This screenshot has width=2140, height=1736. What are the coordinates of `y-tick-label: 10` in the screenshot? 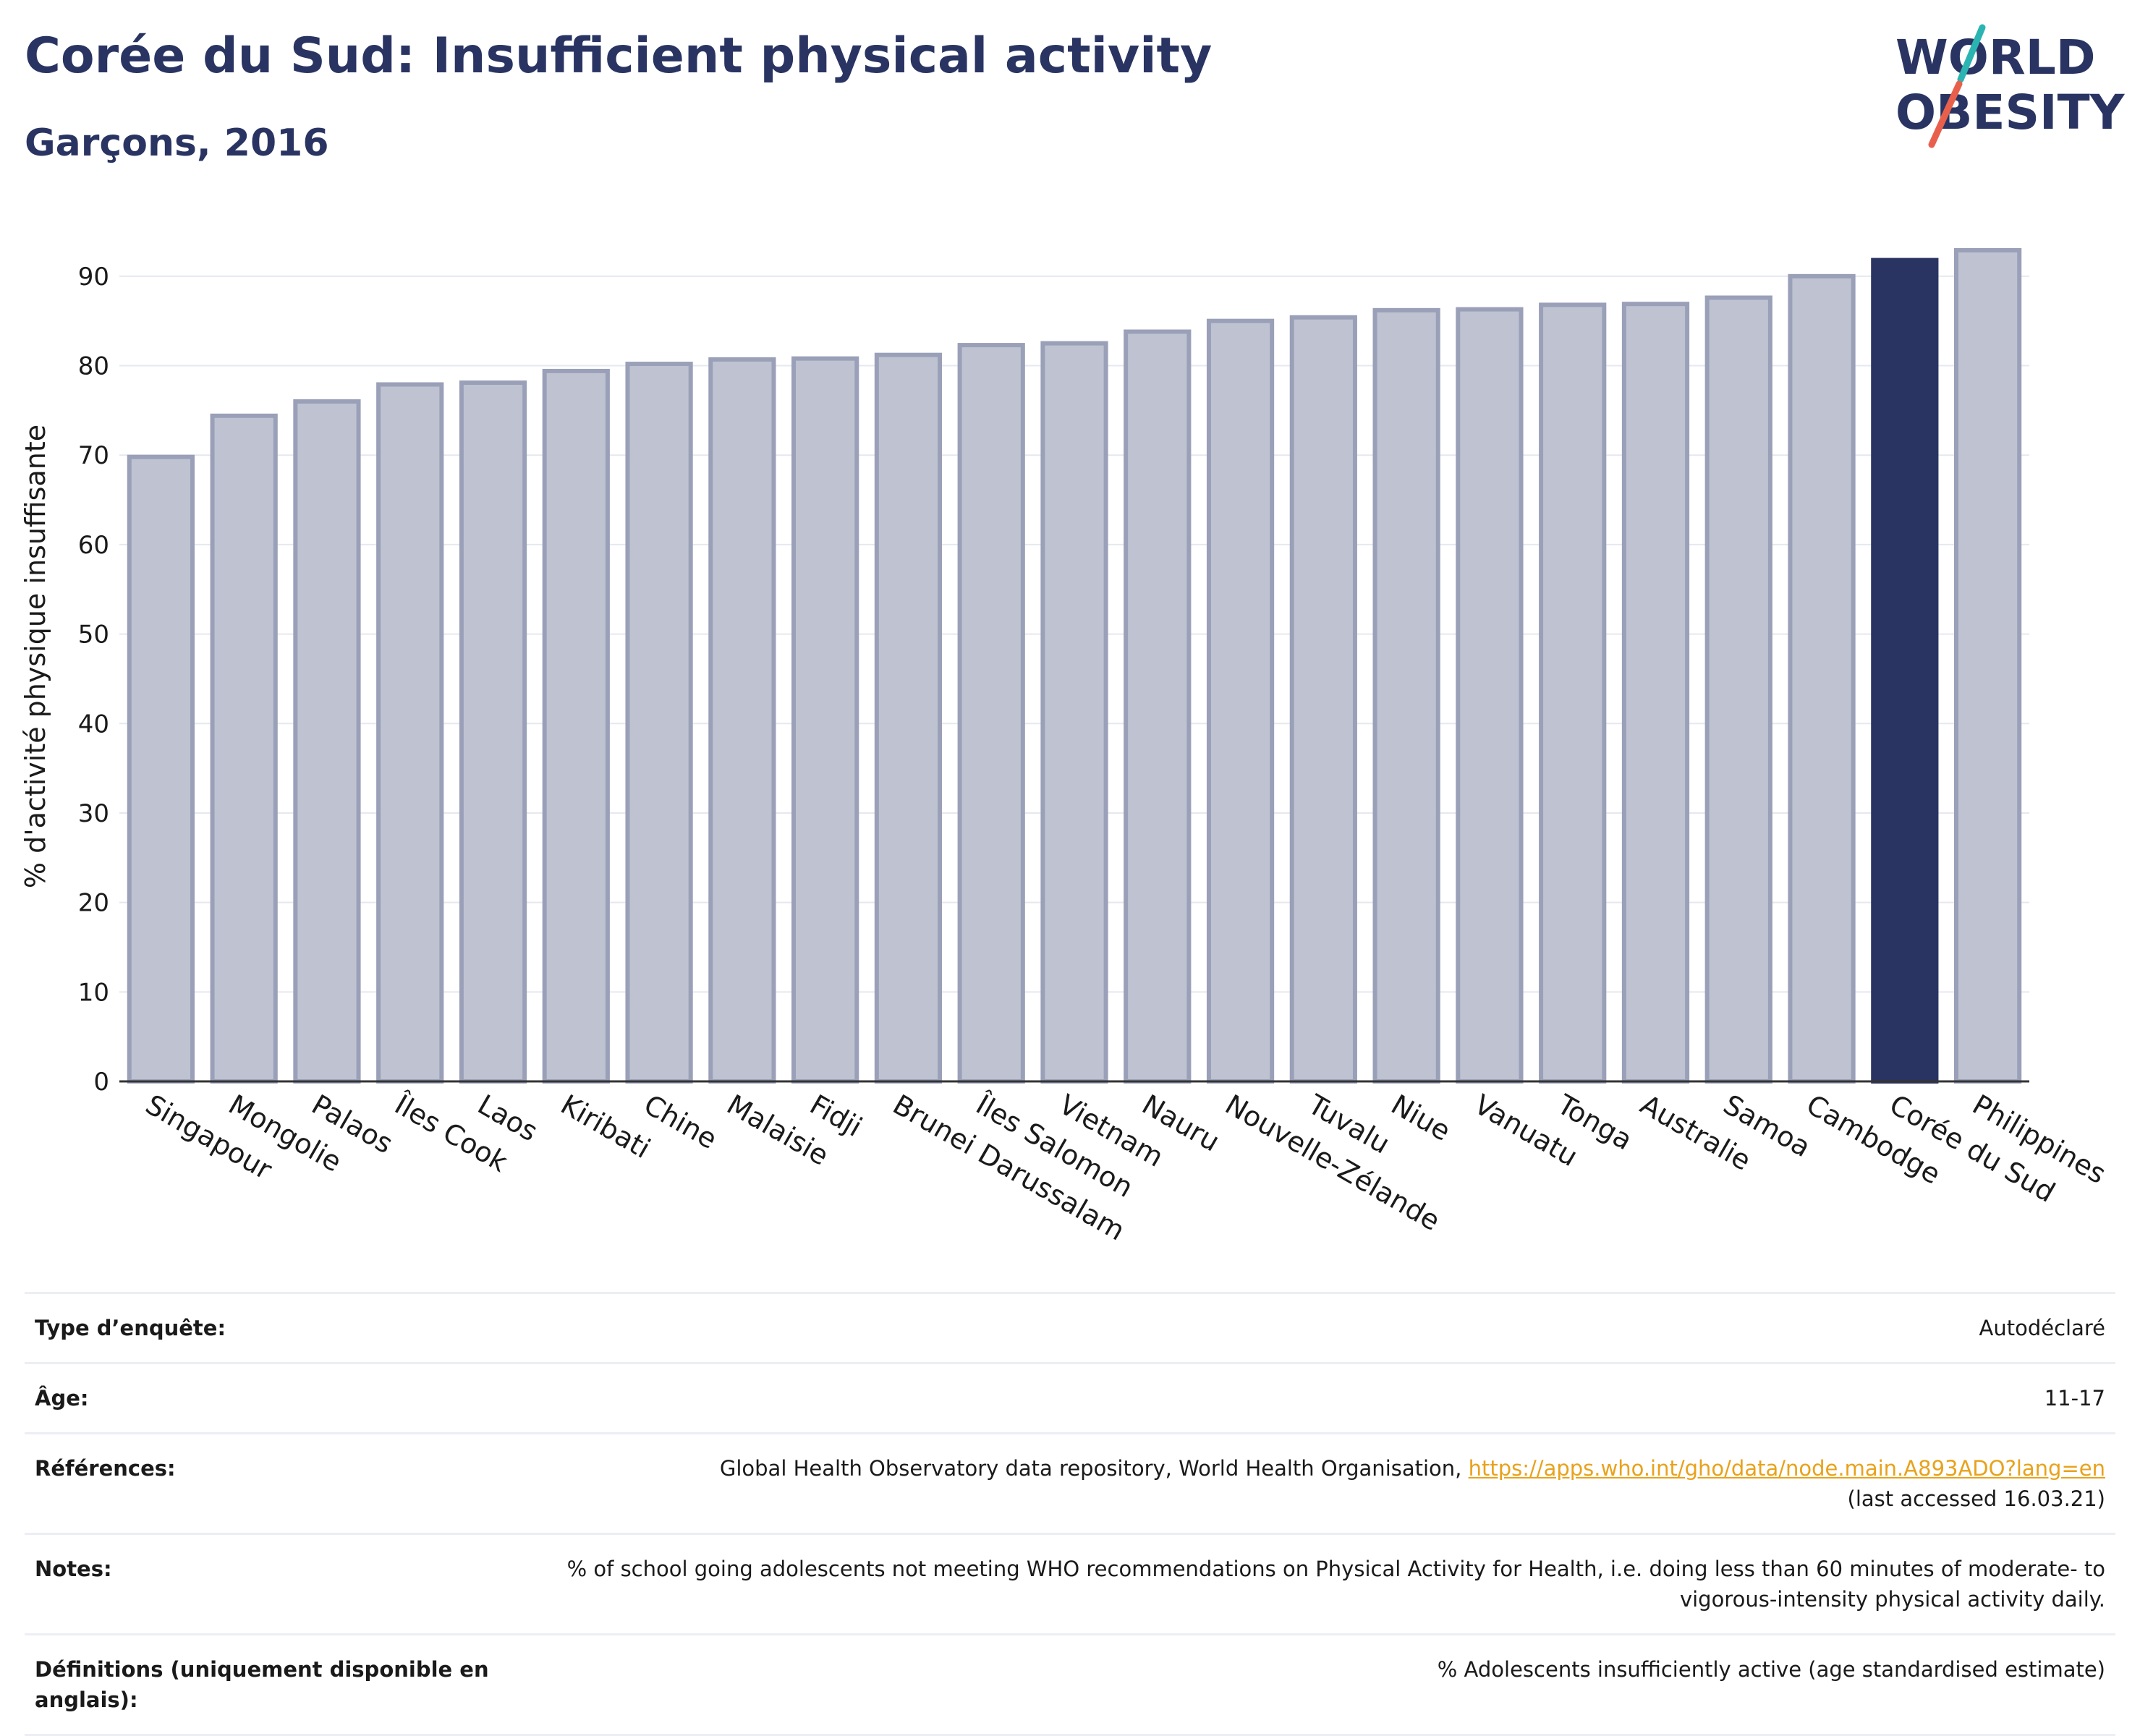 It's located at (93, 993).